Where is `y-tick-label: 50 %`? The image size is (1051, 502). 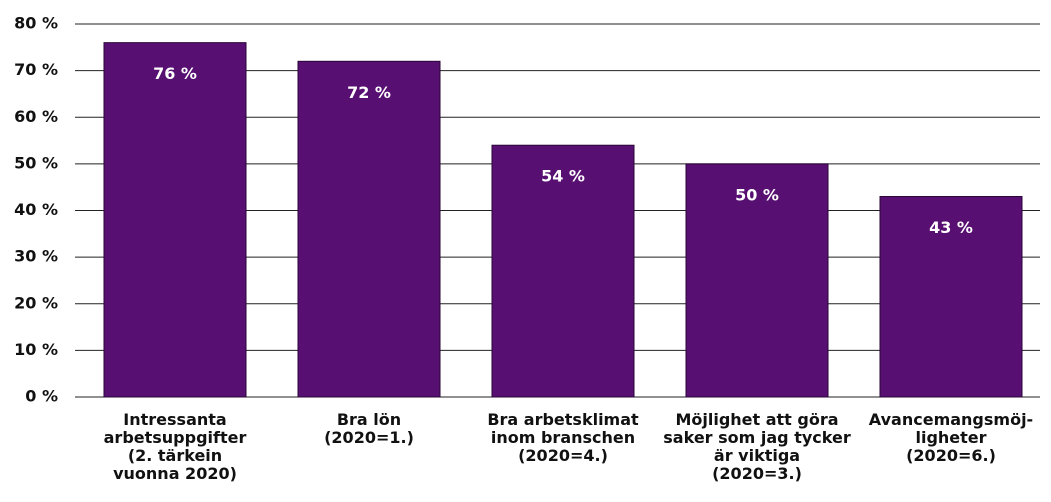 y-tick-label: 50 % is located at coordinates (36, 162).